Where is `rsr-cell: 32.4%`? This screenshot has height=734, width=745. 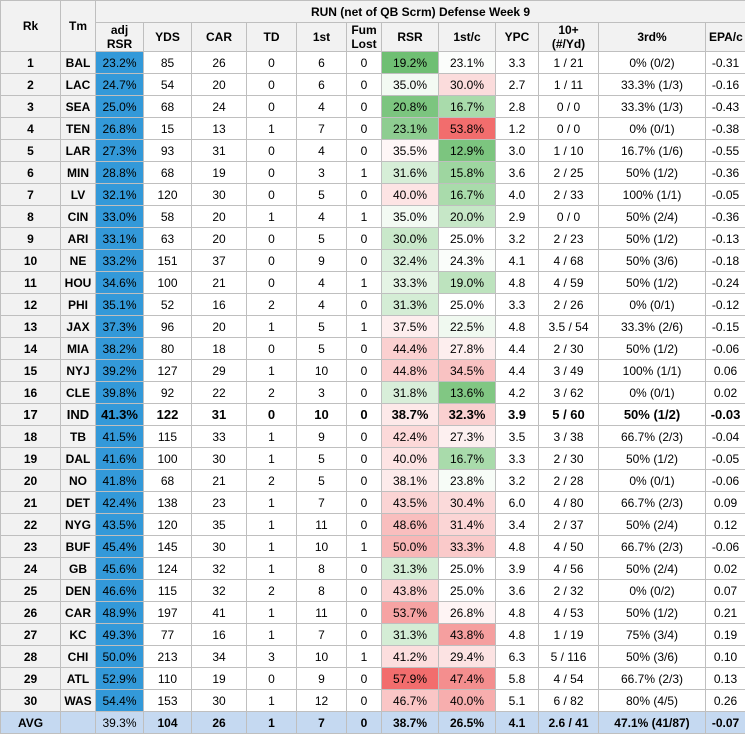 rsr-cell: 32.4% is located at coordinates (410, 261).